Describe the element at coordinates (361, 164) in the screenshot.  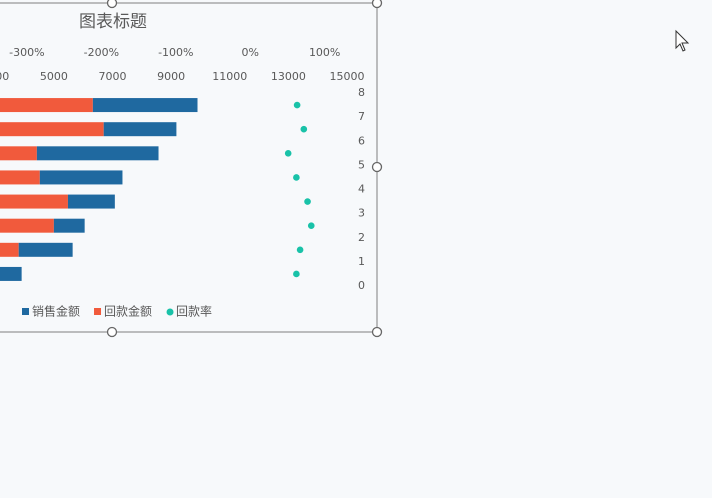
I see `y2-tick-label: 5` at that location.